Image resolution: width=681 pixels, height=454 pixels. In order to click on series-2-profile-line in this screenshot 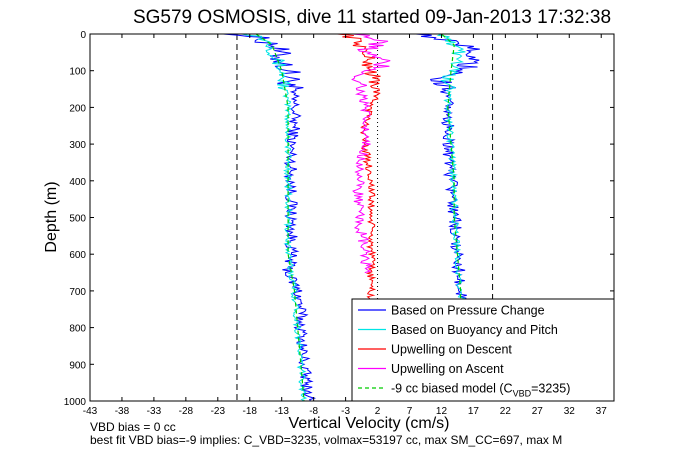, I will do `click(359, 180)`.